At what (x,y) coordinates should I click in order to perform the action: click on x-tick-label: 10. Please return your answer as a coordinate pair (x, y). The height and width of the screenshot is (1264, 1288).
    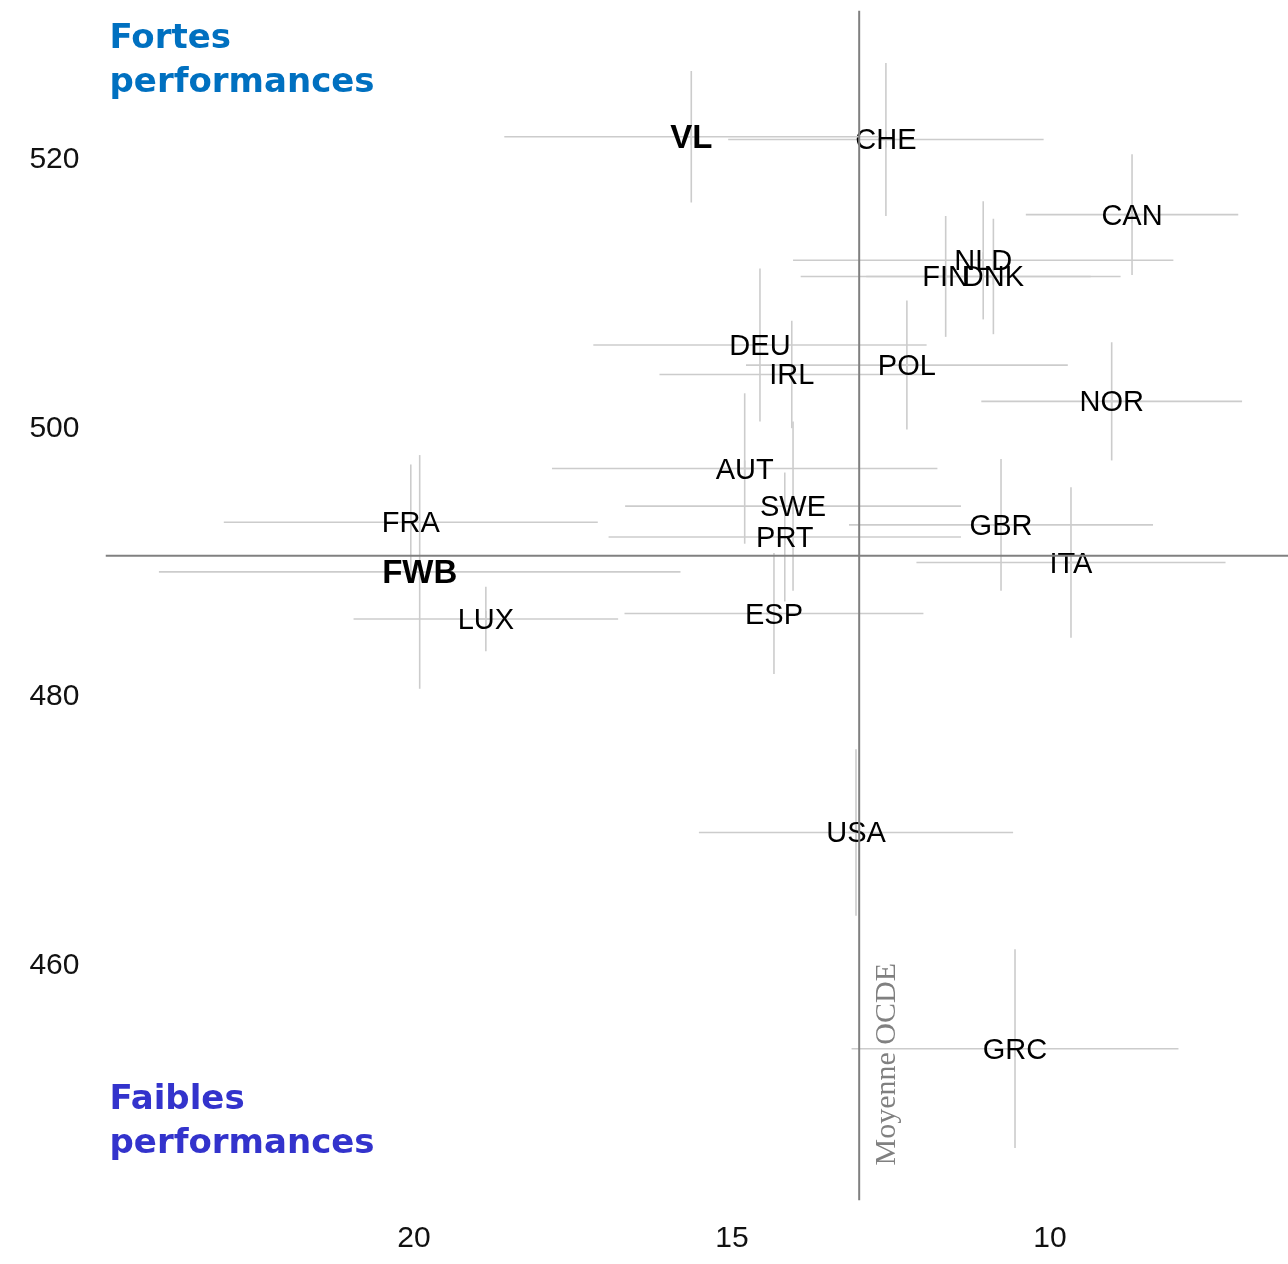
    Looking at the image, I should click on (1050, 1236).